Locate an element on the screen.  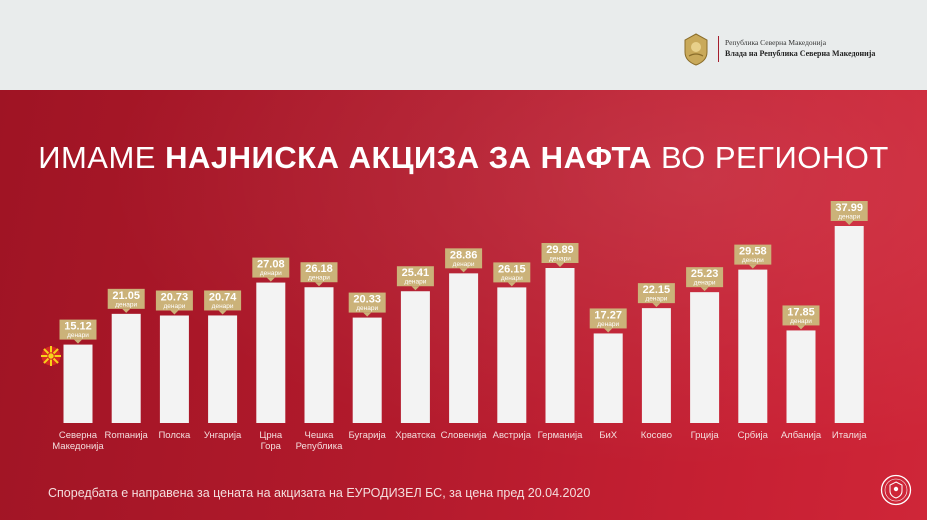
headline-part2: НАЈНИСКА АКЦИЗА ЗА НАФТА is located at coordinates (408, 157).